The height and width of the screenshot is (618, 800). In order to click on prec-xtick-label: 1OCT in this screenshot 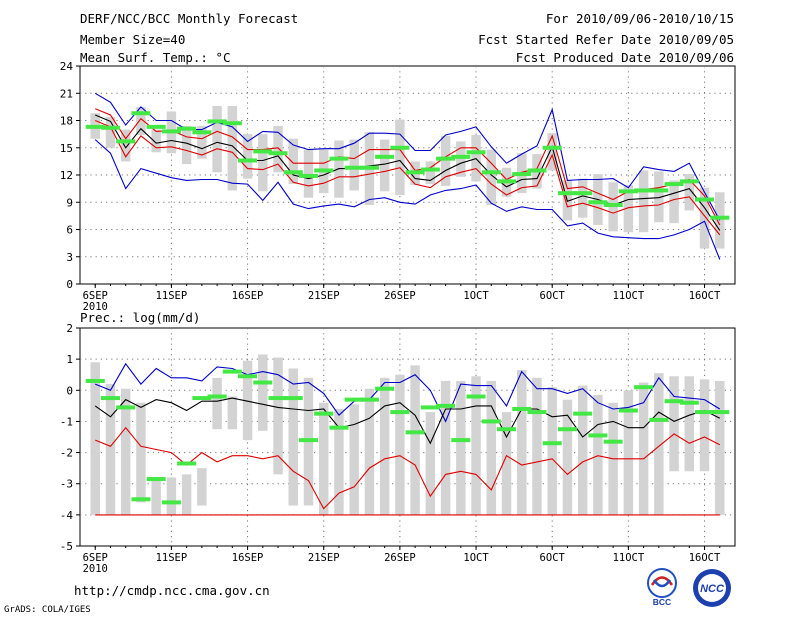, I will do `click(476, 558)`.